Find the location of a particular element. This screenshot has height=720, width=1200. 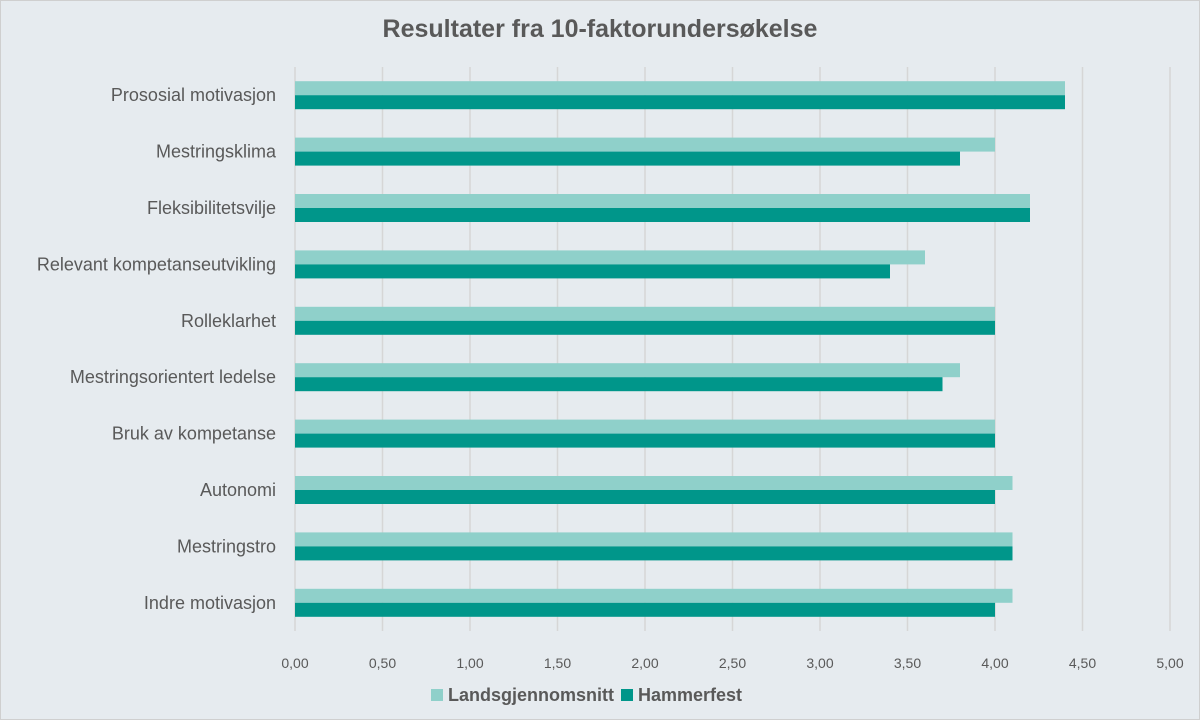

x-tick-label: 3,00 is located at coordinates (819, 663).